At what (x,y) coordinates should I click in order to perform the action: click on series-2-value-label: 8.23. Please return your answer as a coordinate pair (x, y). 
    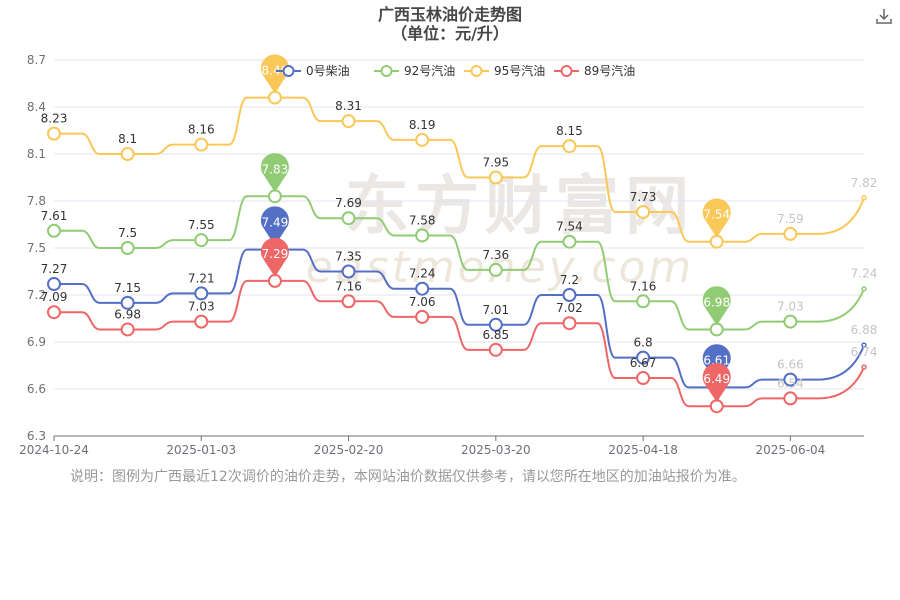
    Looking at the image, I should click on (54, 119).